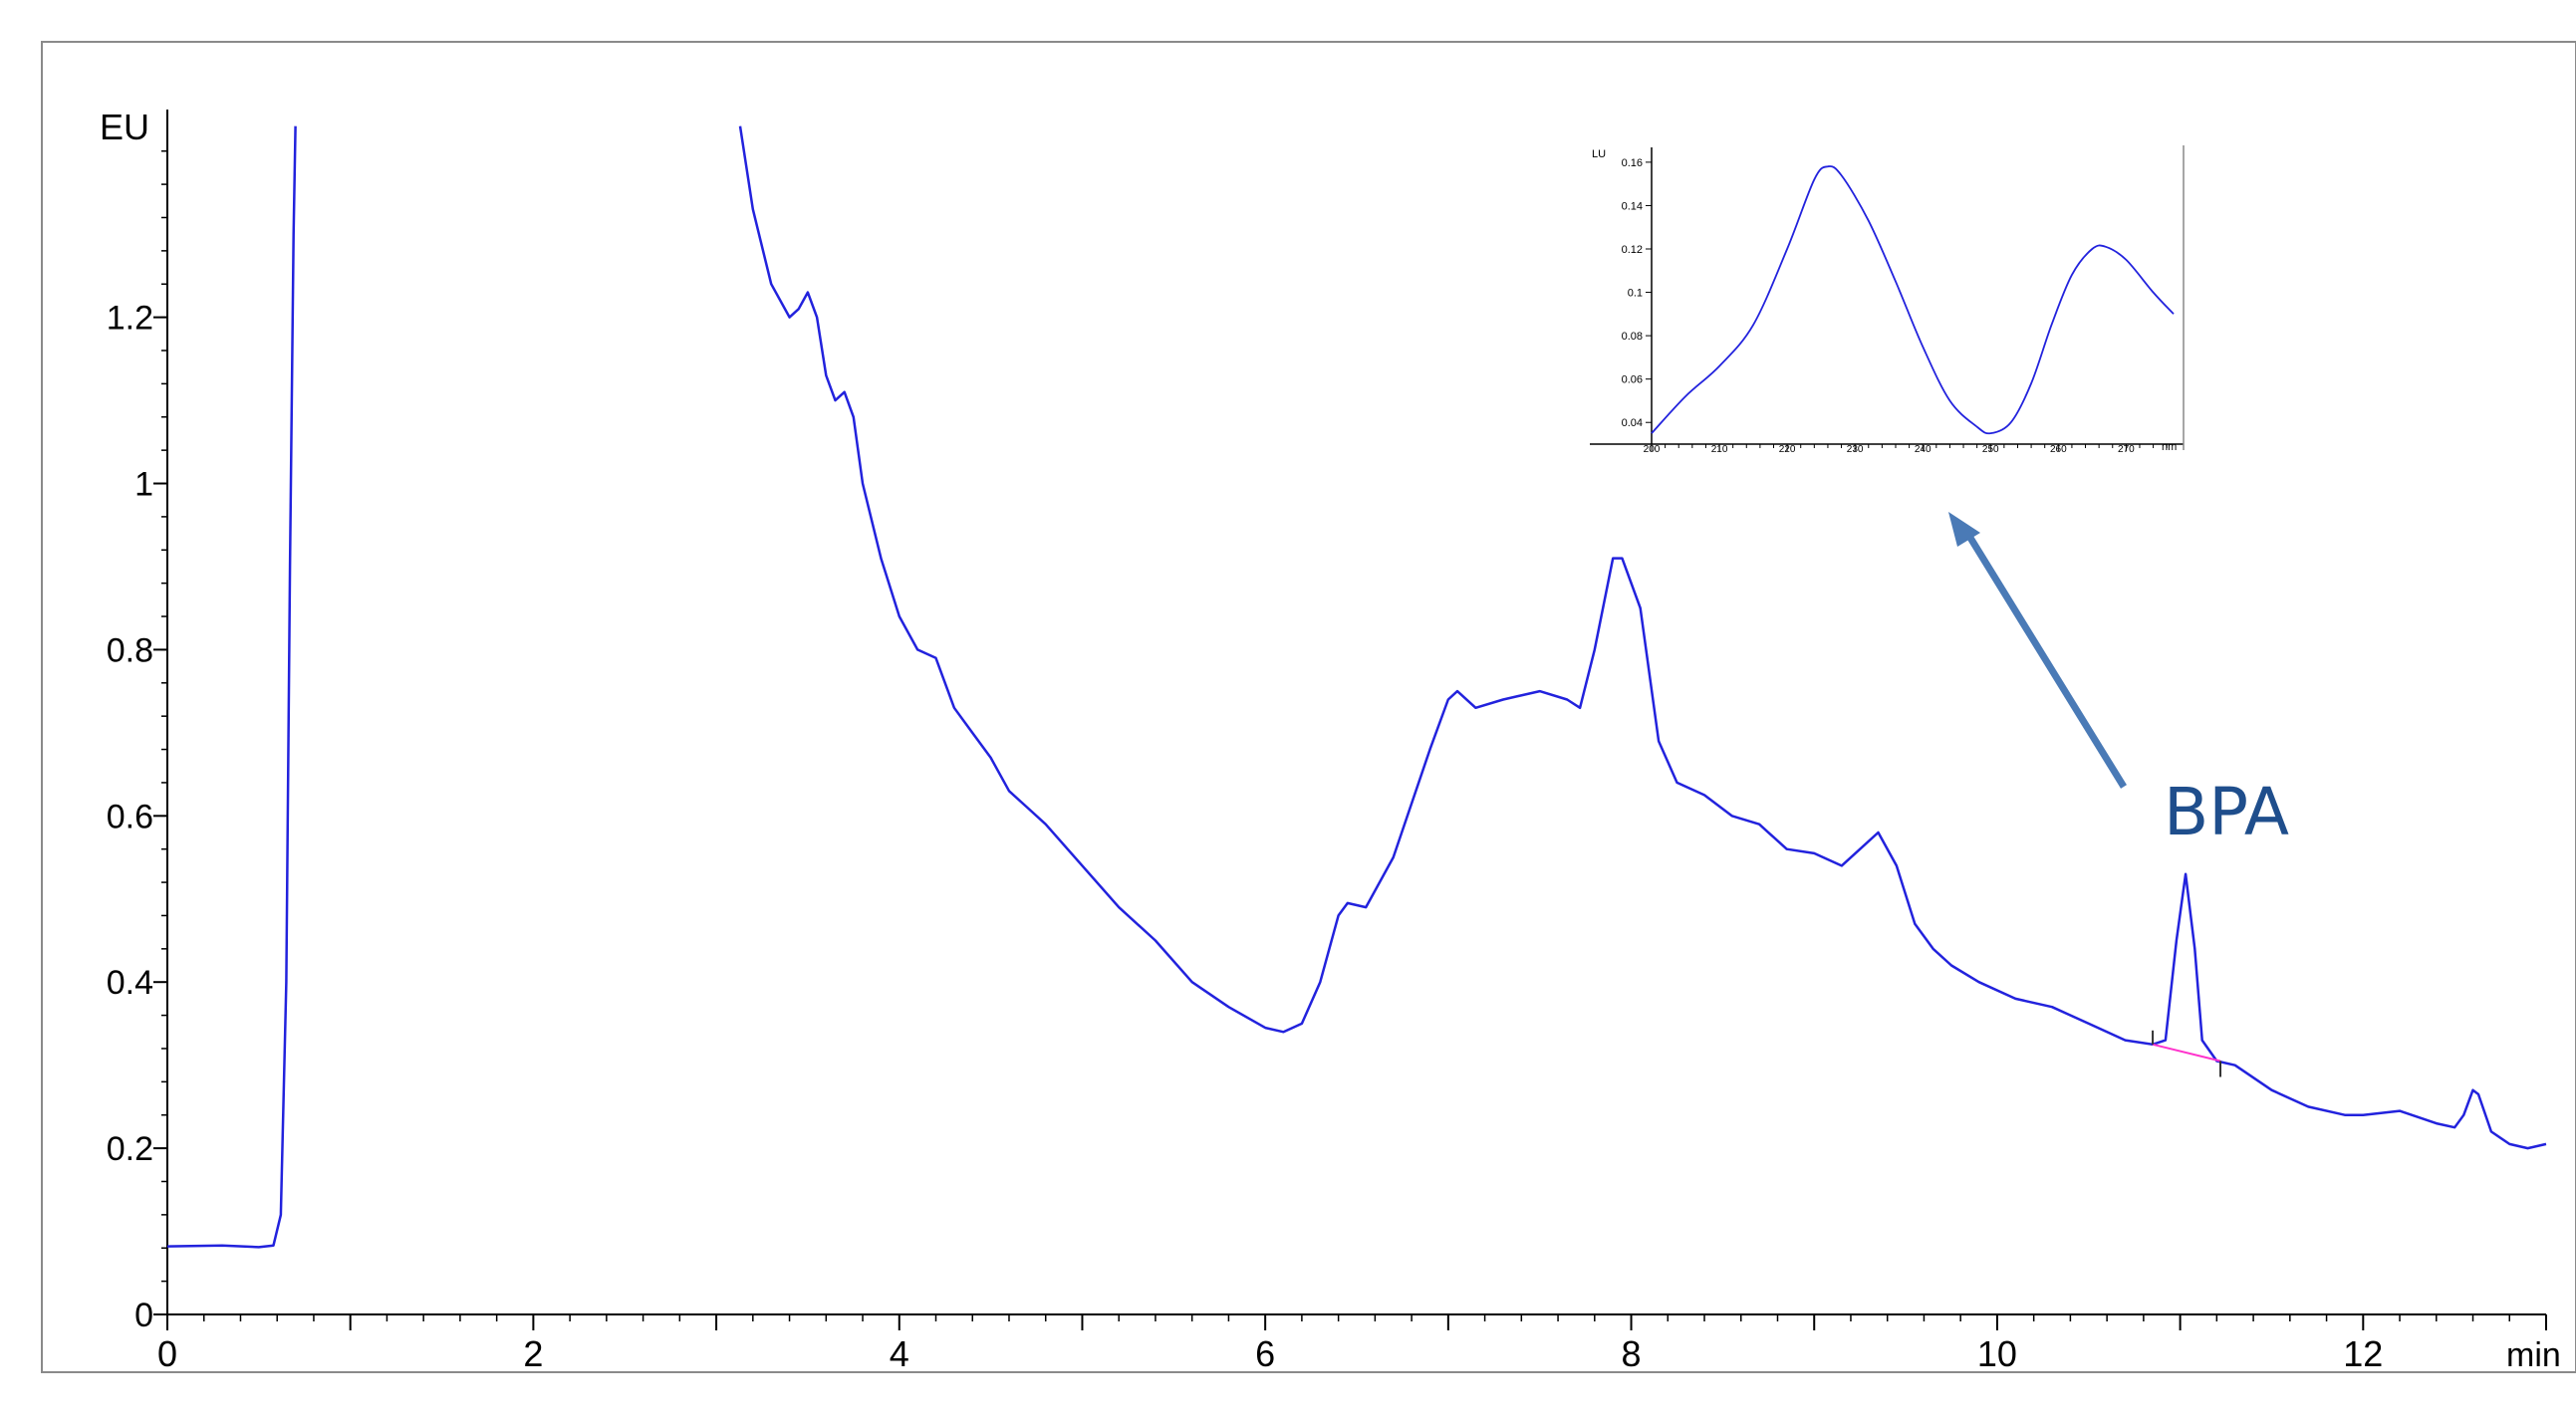 The width and height of the screenshot is (2576, 1424). Describe the element at coordinates (2226, 812) in the screenshot. I see `bpa-label: BPA` at that location.